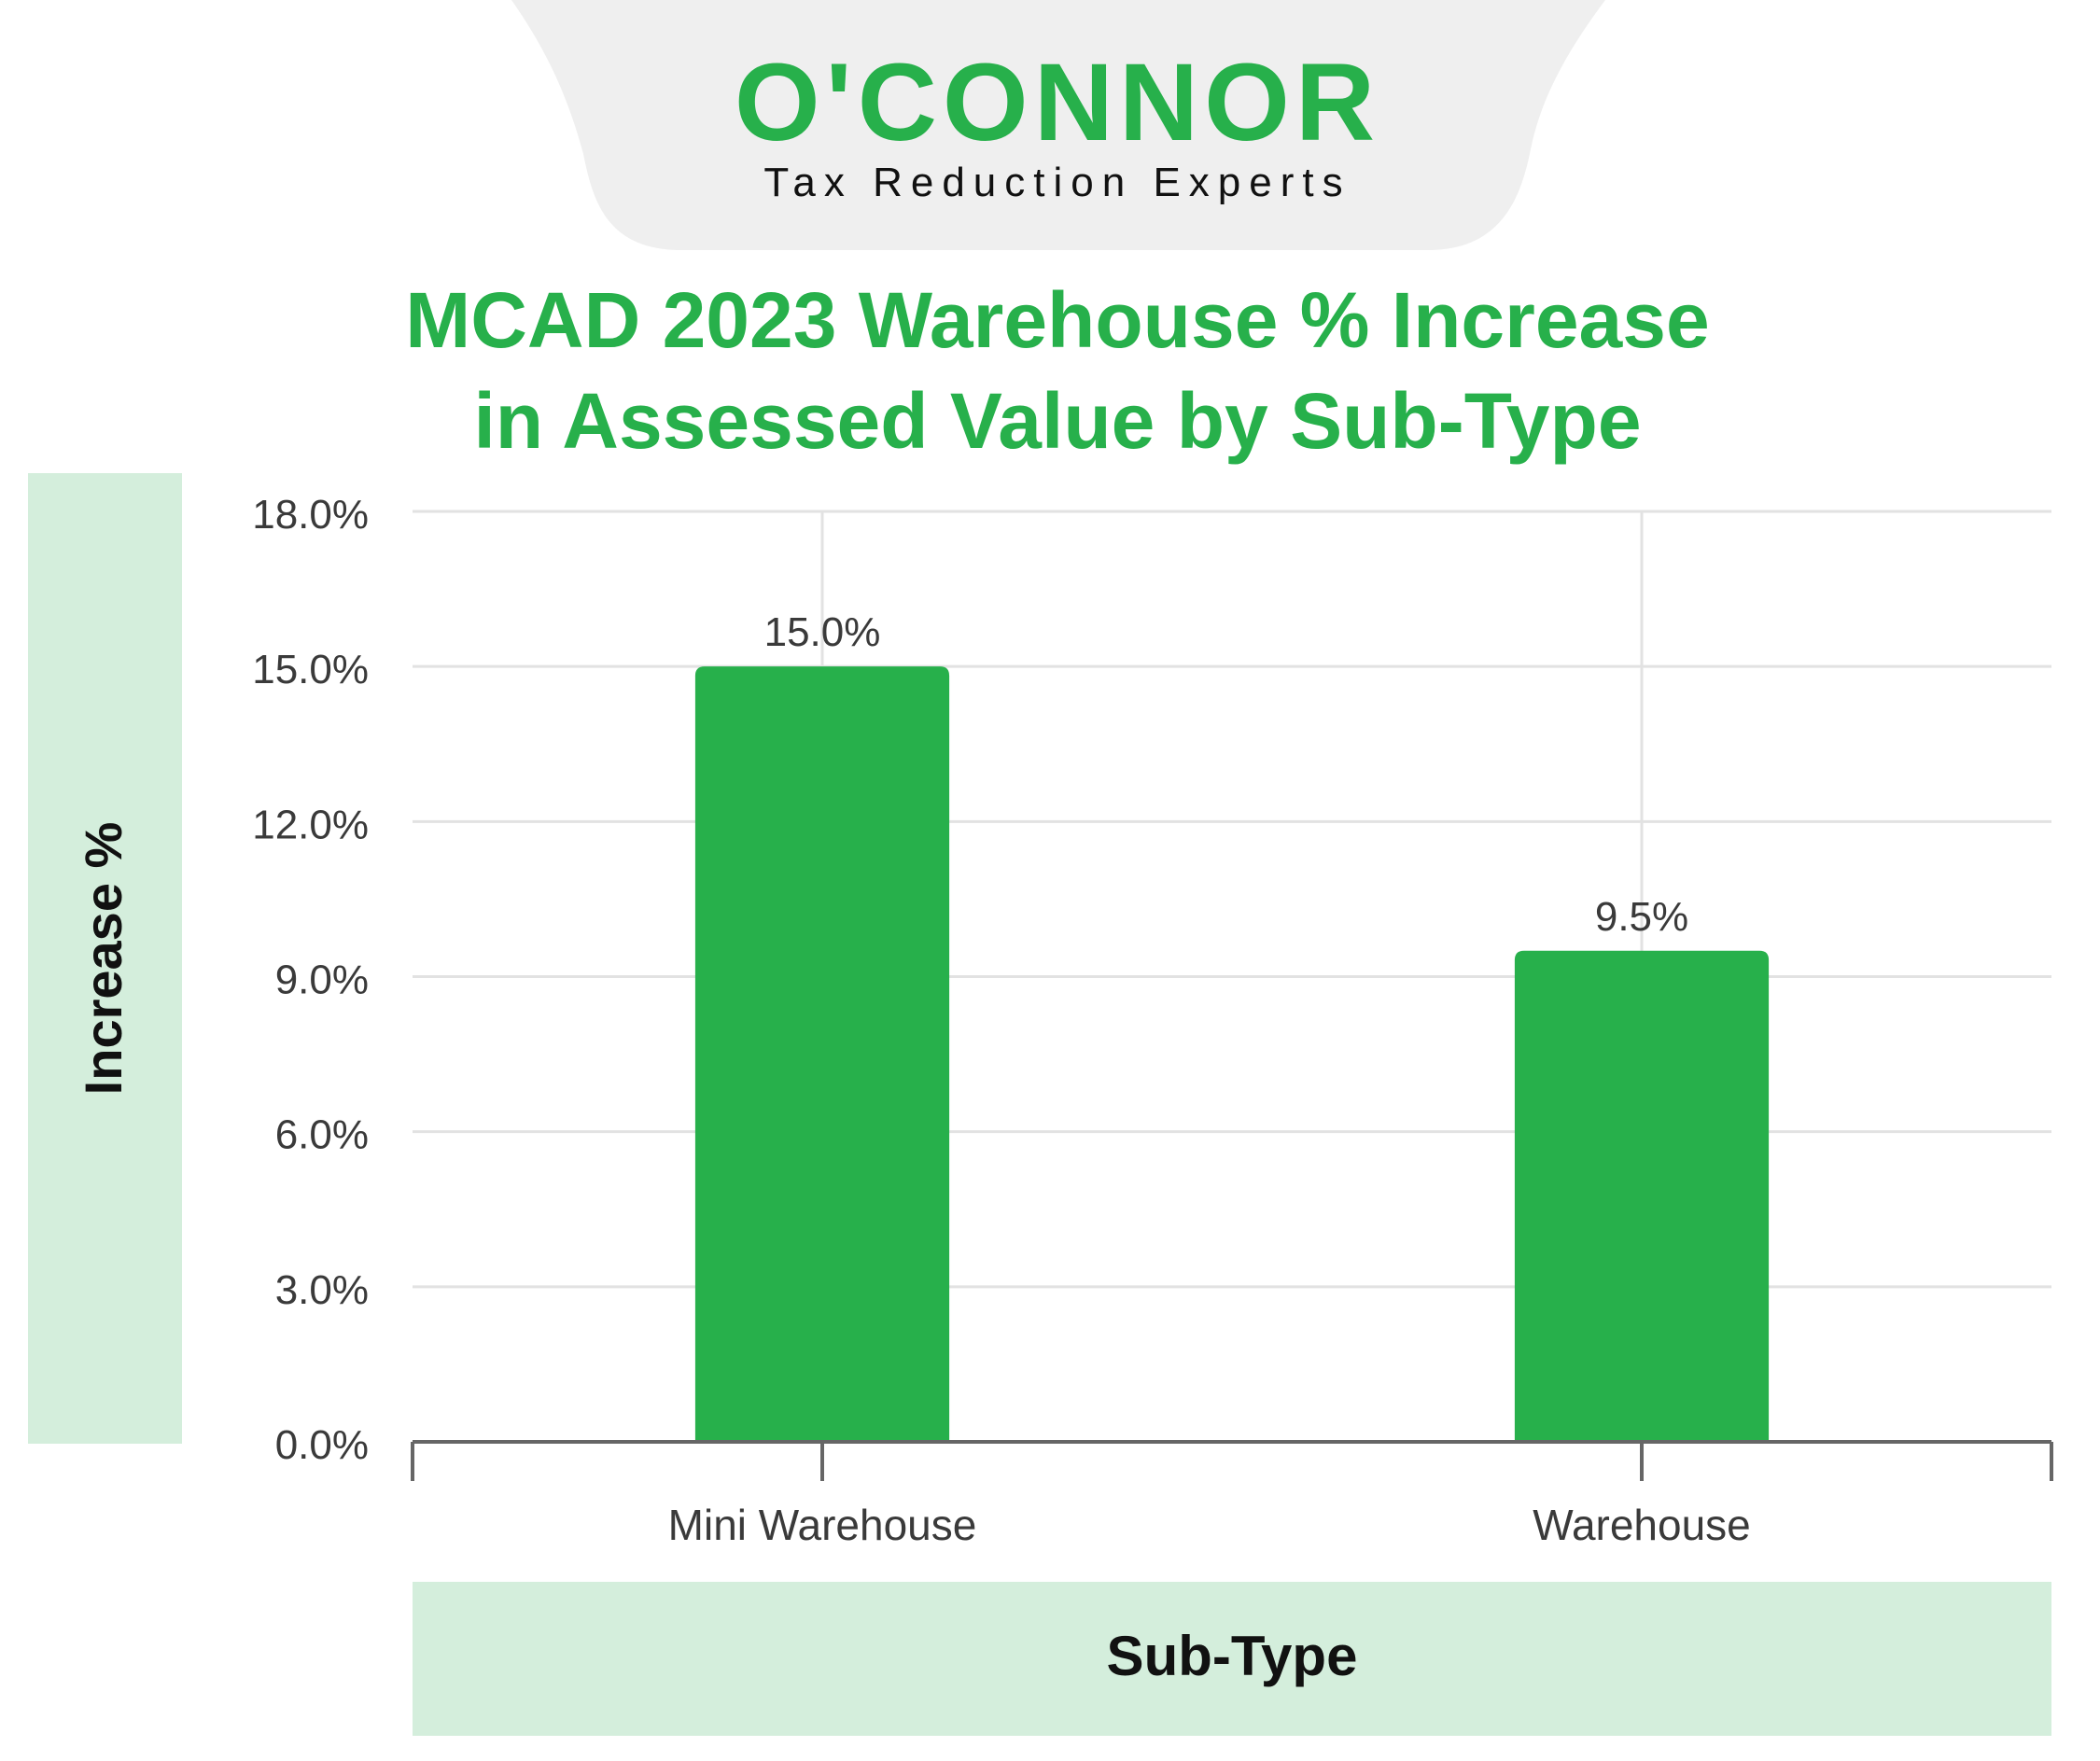 The image size is (2100, 1761). Describe the element at coordinates (1057, 103) in the screenshot. I see `brand-logo-wordmark: O'CONNOR` at that location.